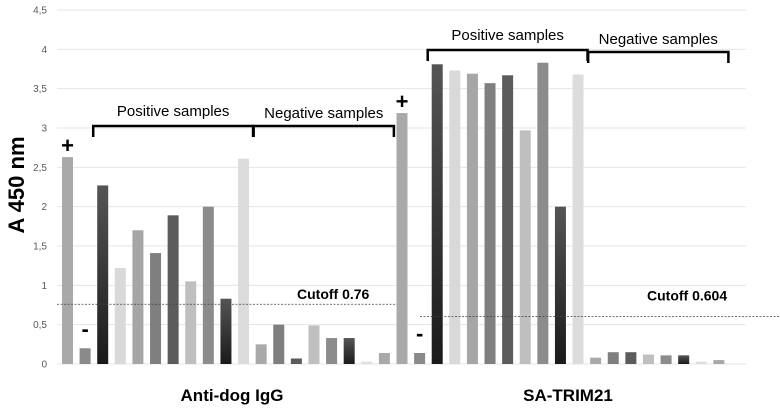 This screenshot has width=780, height=411. Describe the element at coordinates (40, 247) in the screenshot. I see `y-tick-label: 1,5` at that location.